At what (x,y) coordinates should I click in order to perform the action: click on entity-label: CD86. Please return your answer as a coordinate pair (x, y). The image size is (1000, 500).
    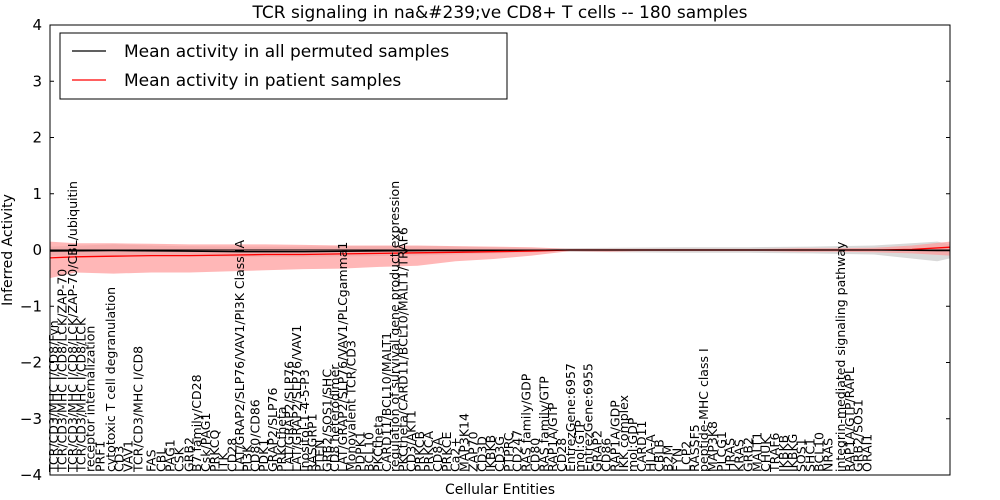
    Looking at the image, I should click on (606, 455).